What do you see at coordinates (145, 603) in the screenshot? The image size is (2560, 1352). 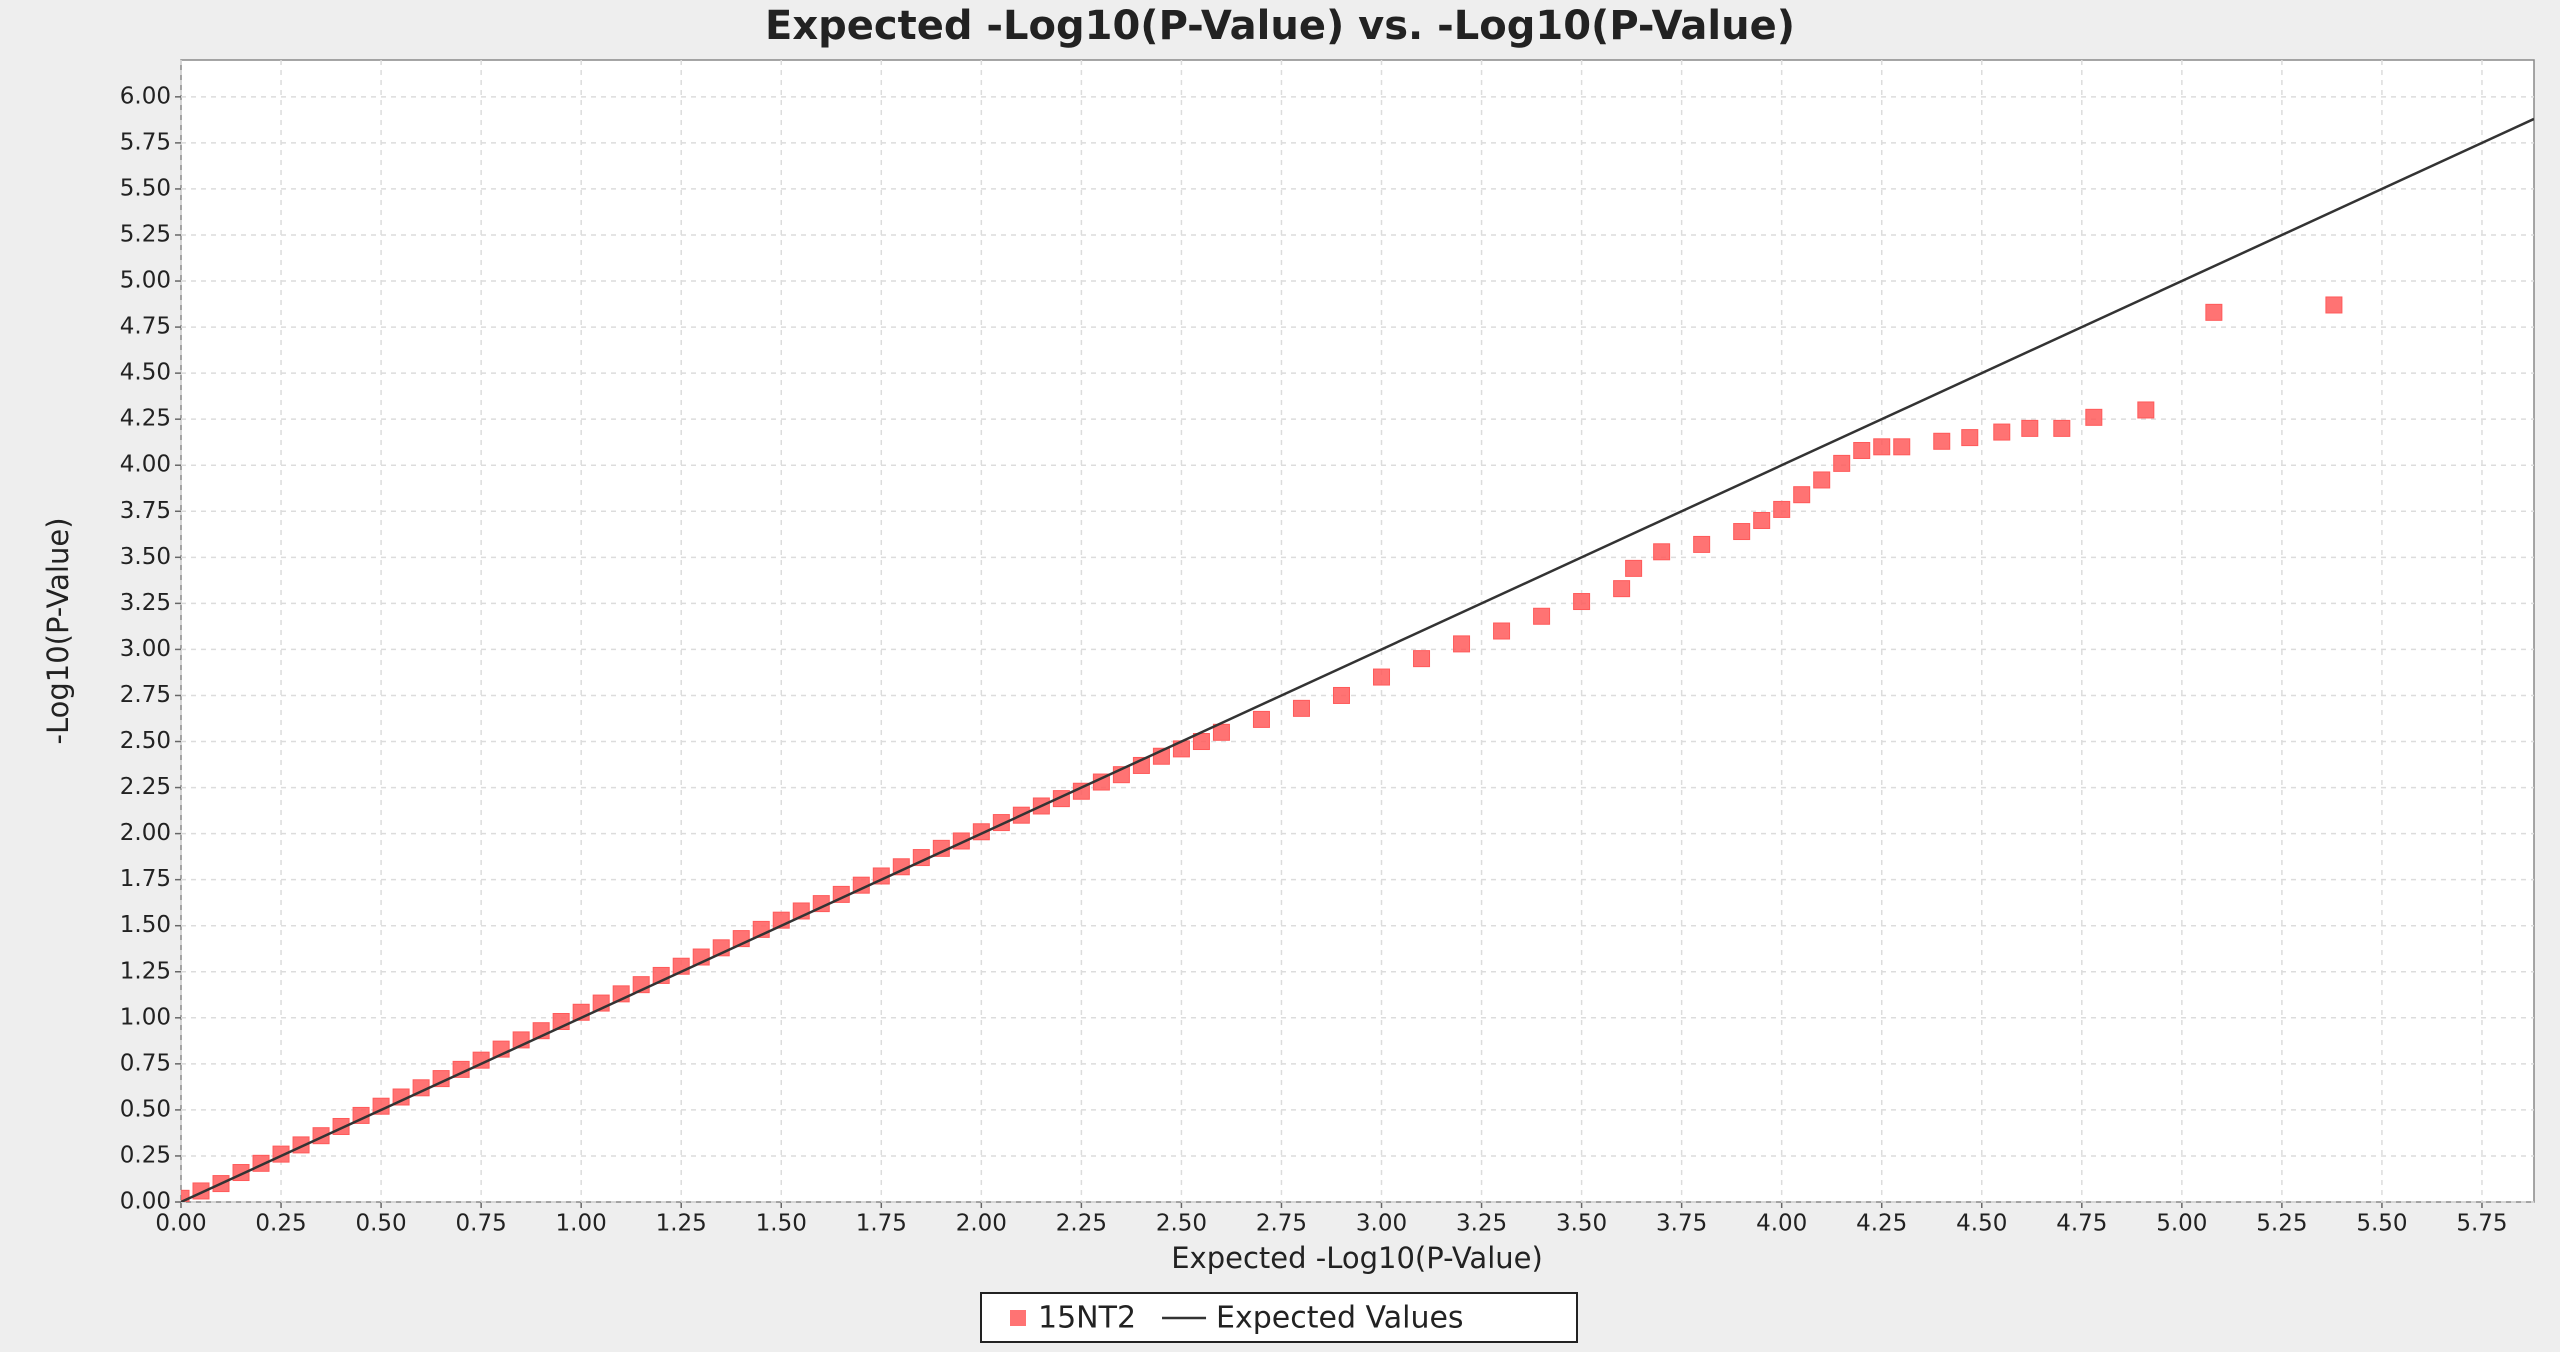 I see `y-tick-label: 3.25` at bounding box center [145, 603].